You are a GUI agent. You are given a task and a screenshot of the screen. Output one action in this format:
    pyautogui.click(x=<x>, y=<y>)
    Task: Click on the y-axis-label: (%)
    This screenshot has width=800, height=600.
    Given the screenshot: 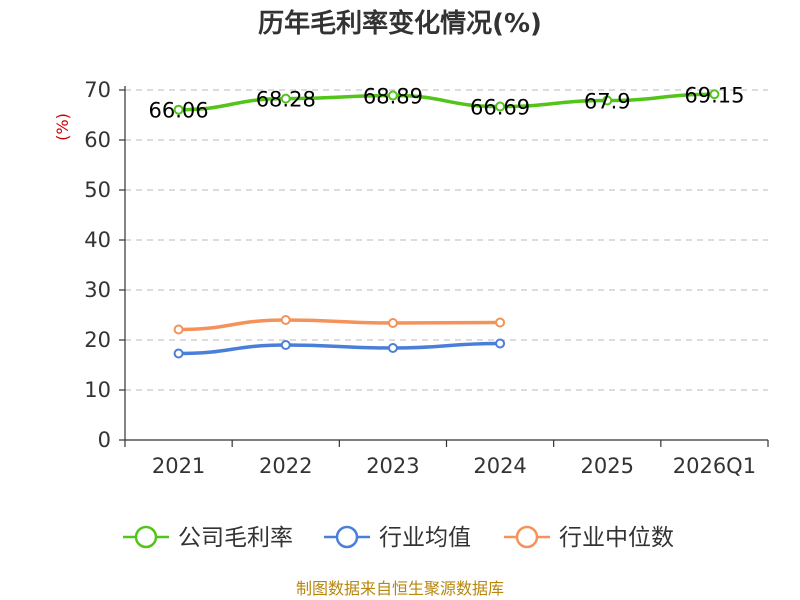 What is the action you would take?
    pyautogui.click(x=62, y=127)
    